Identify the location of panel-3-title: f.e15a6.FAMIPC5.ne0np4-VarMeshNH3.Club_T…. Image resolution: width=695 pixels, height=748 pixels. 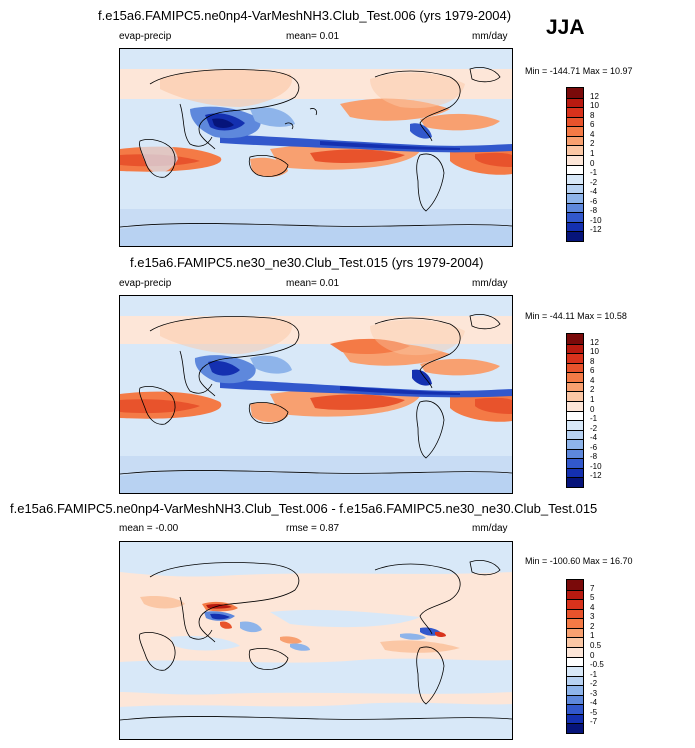
(304, 508).